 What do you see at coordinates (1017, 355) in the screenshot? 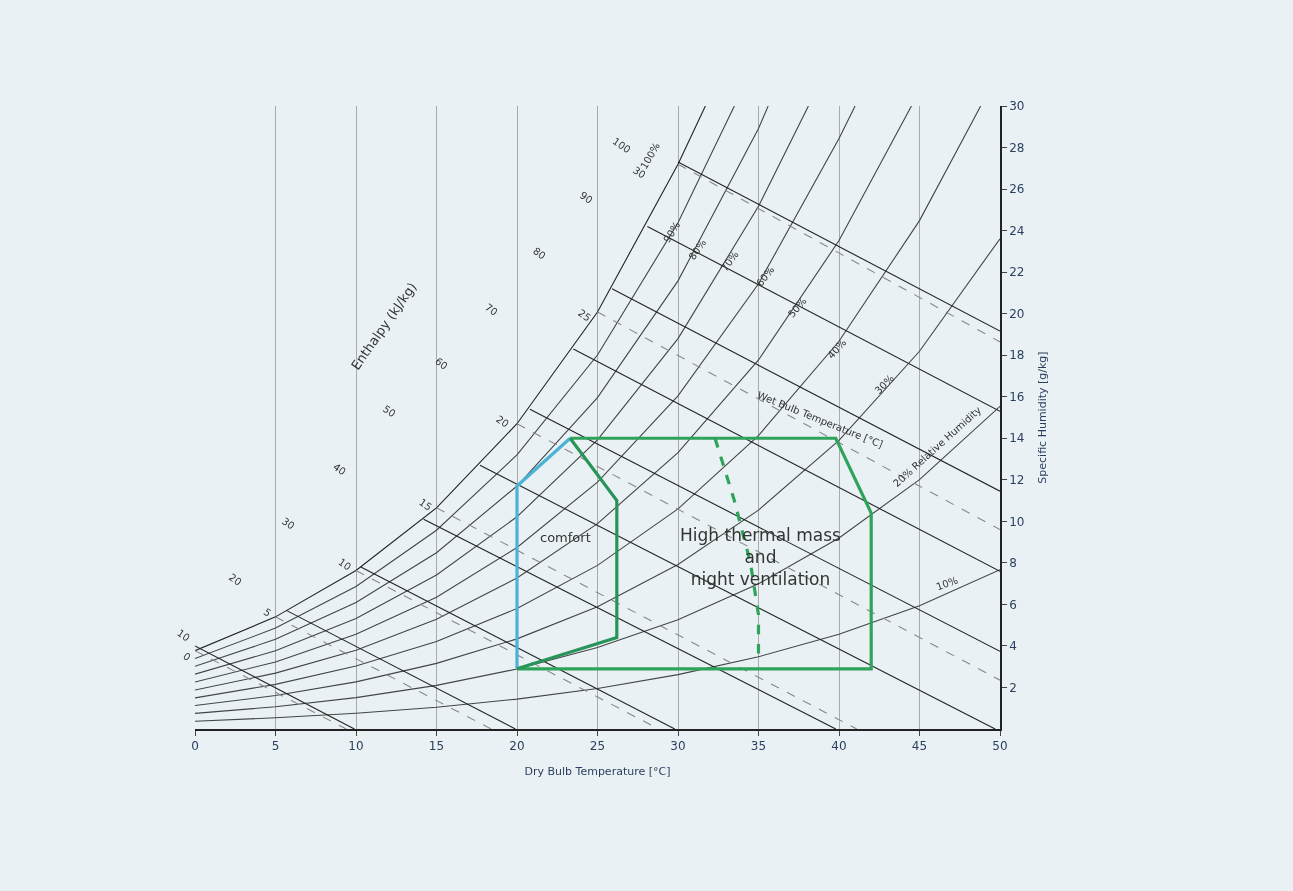
I see `y-tick-label: 18` at bounding box center [1017, 355].